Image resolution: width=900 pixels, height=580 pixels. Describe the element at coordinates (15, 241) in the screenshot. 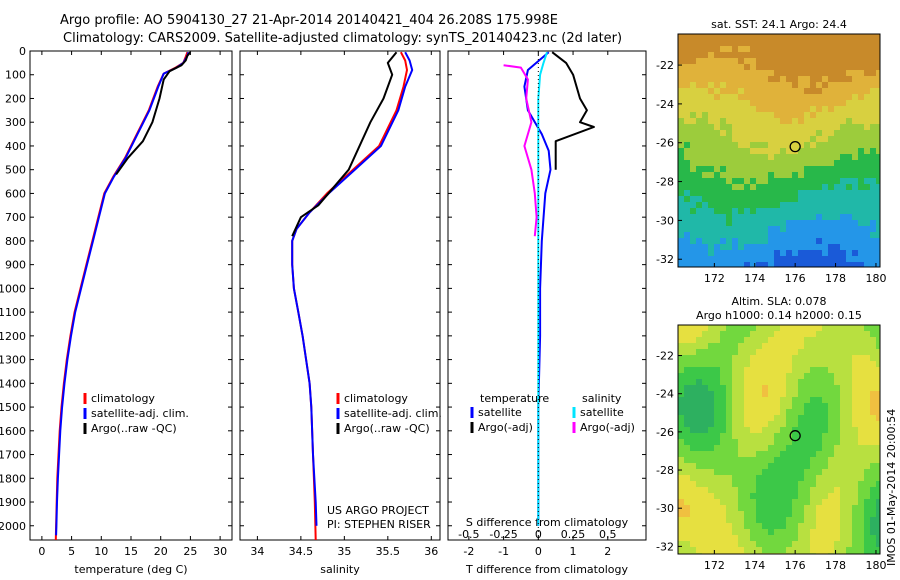

I see `depth-tick-label: 800` at that location.